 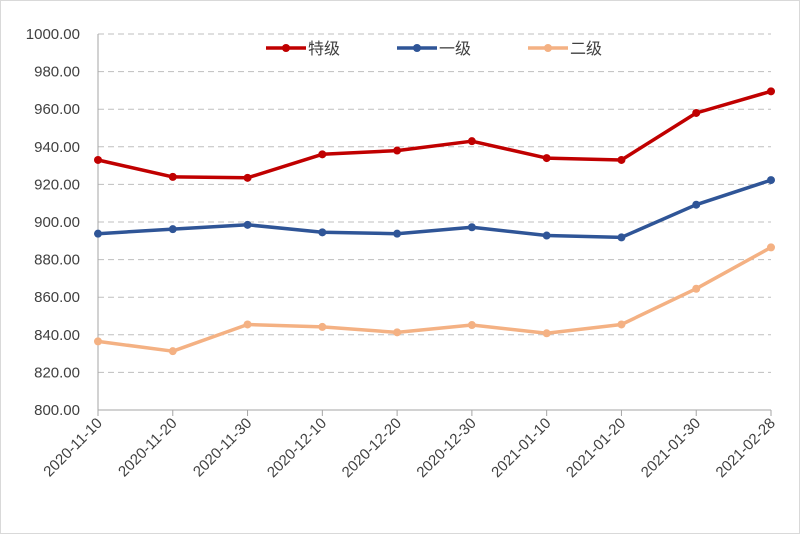 What do you see at coordinates (521, 448) in the screenshot?
I see `x-tick-label: 2021-01-10` at bounding box center [521, 448].